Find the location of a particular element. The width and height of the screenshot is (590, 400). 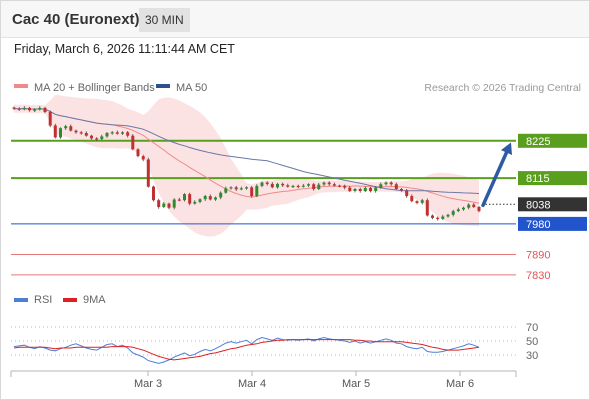

legend-swatch-rsi is located at coordinates (21, 300).